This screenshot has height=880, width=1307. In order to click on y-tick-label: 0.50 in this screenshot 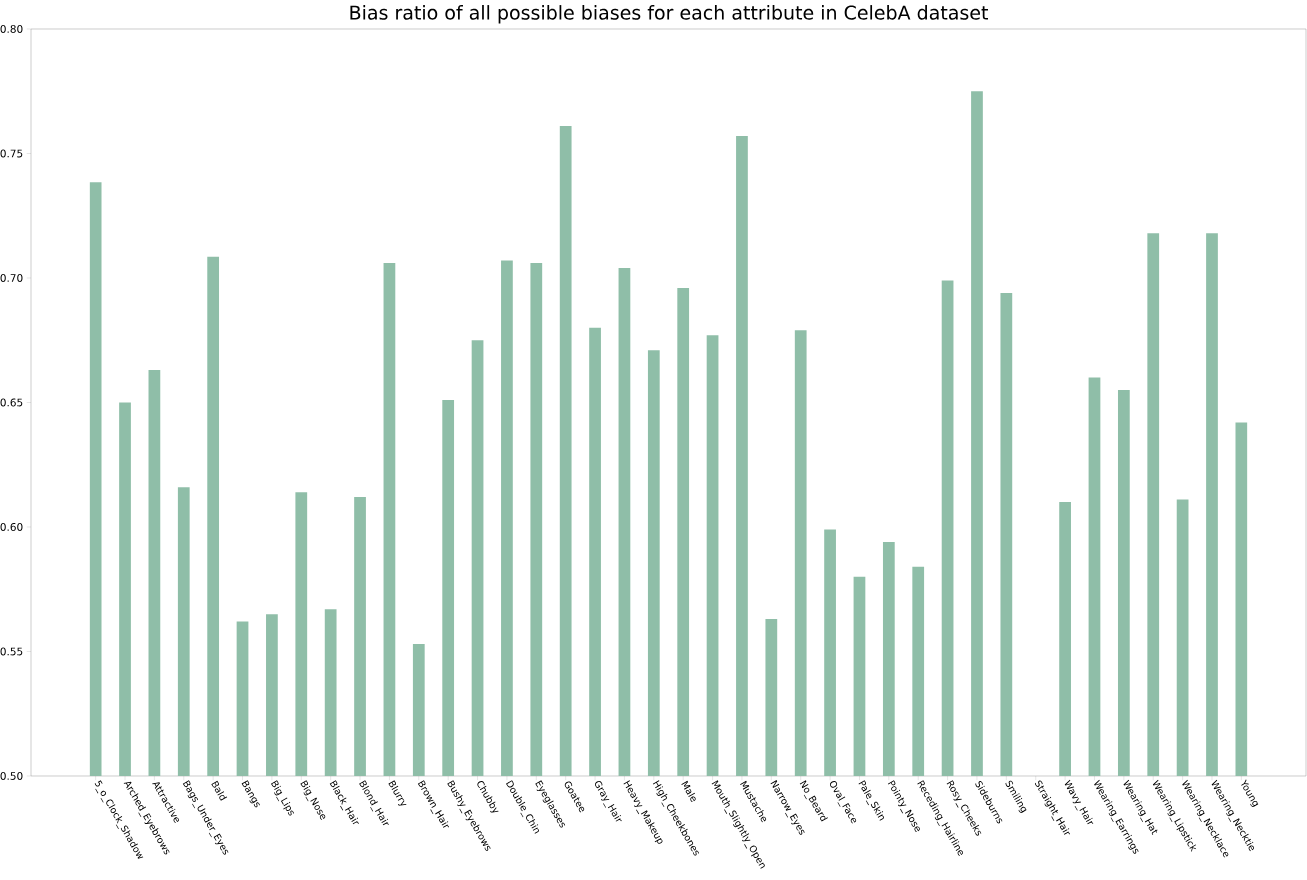, I will do `click(11, 776)`.